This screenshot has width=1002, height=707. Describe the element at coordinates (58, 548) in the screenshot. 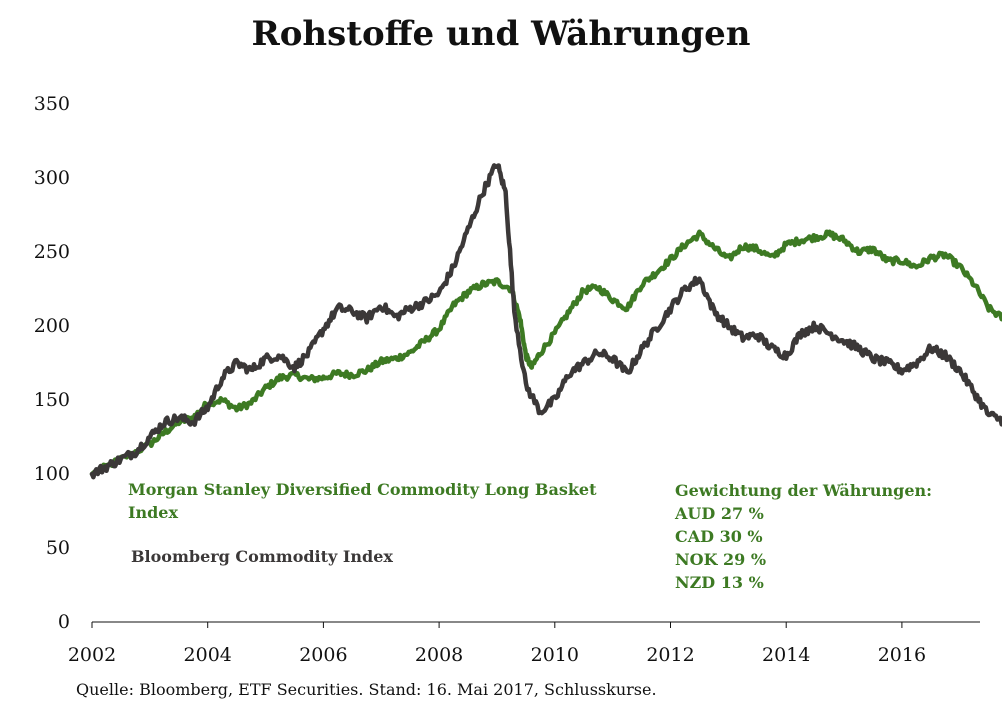

I see `y-tick-label: 50` at that location.